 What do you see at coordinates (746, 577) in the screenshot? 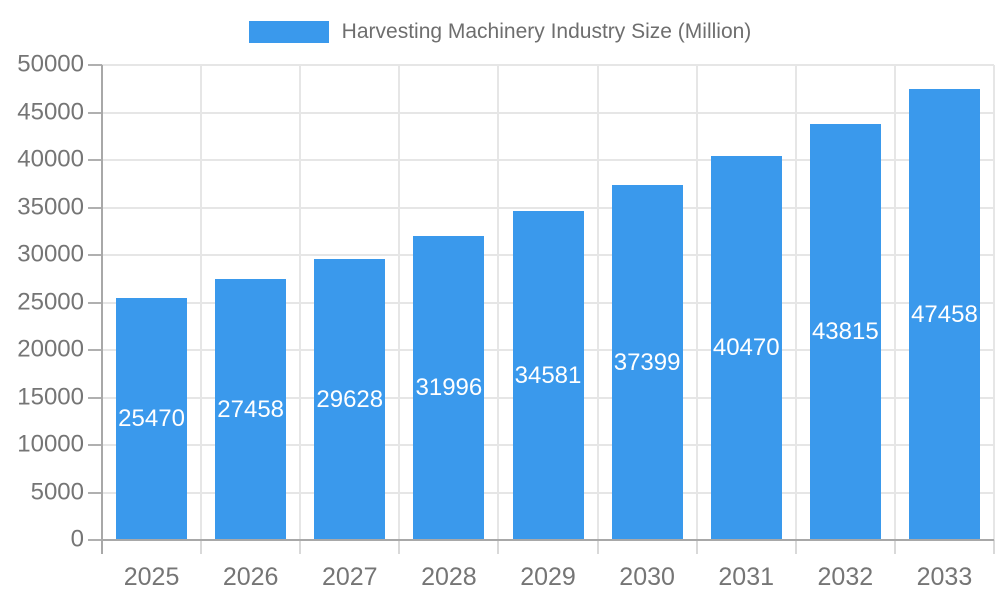
I see `x-axis-label: 2031` at bounding box center [746, 577].